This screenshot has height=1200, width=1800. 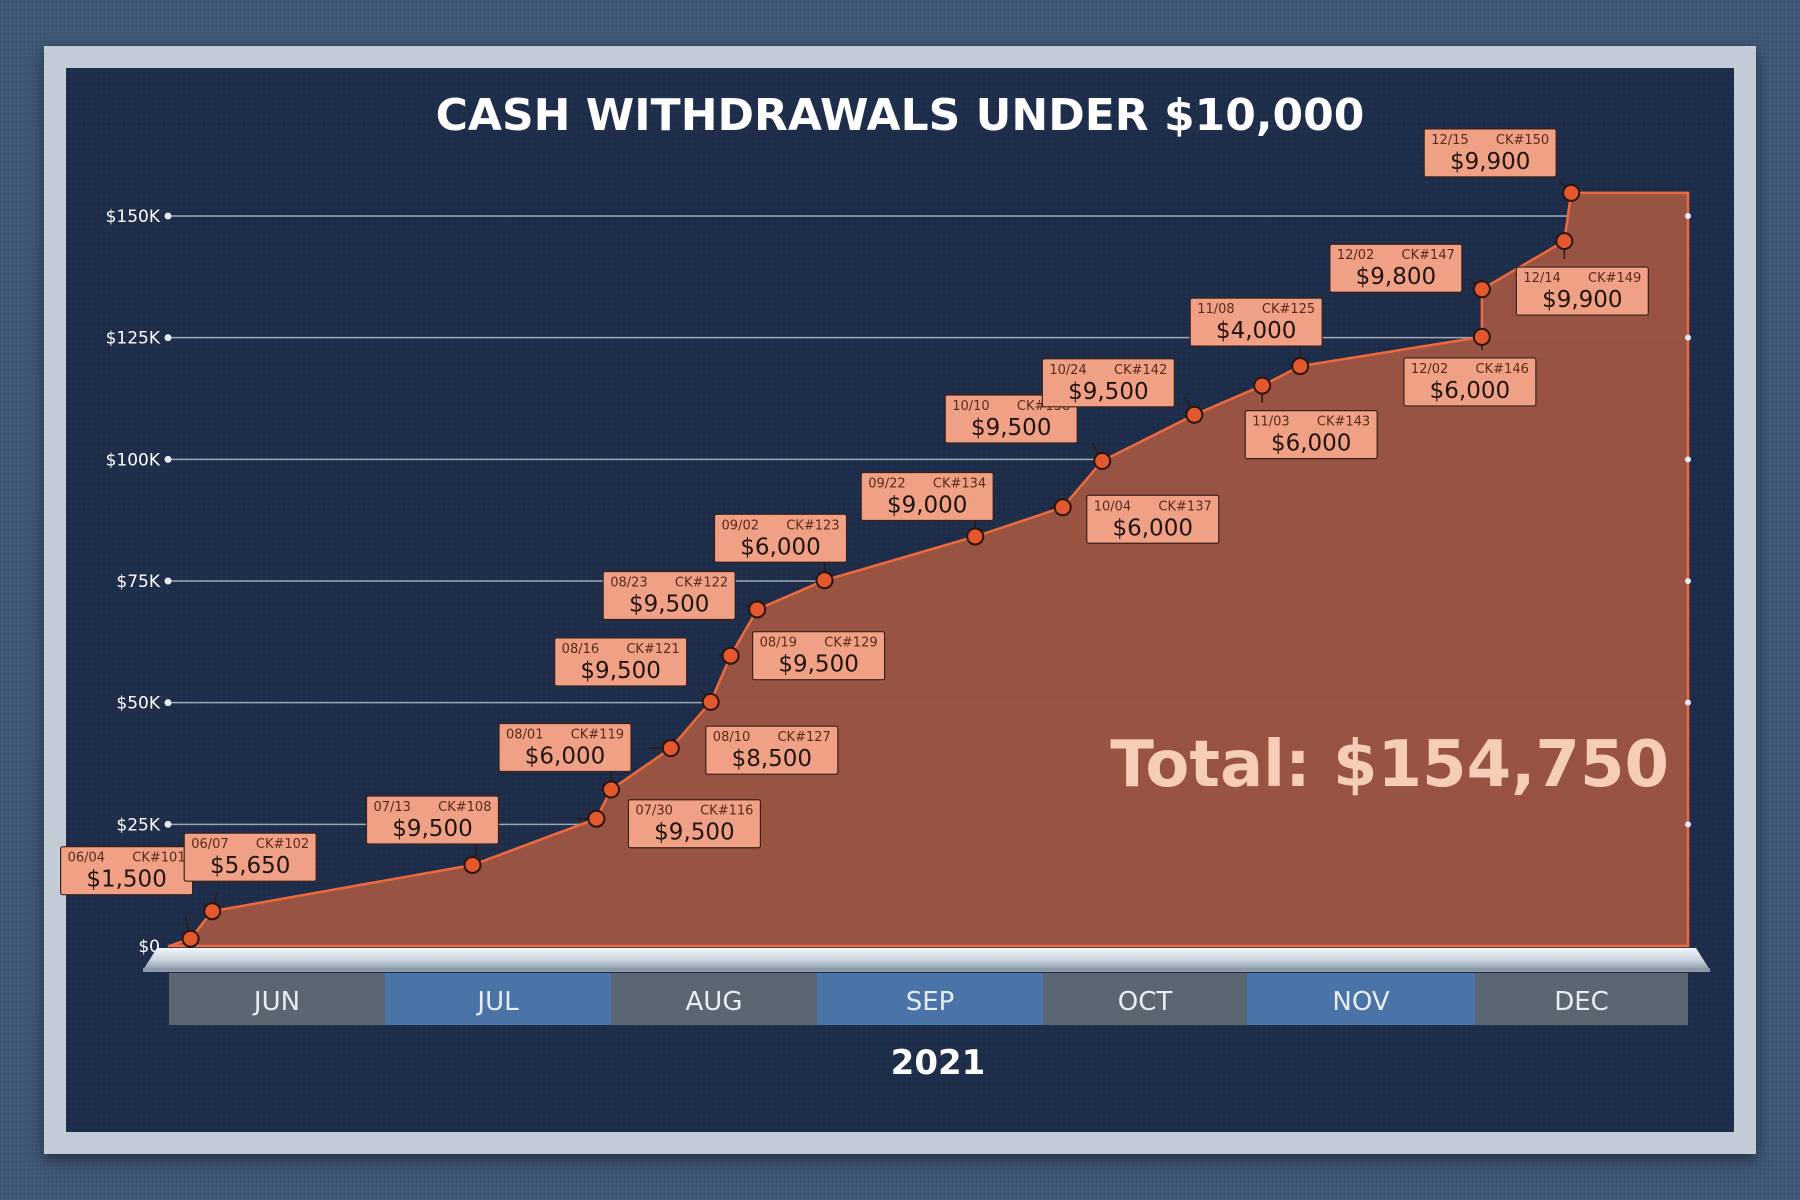 What do you see at coordinates (1112, 506) in the screenshot?
I see `label-date: 10/04` at bounding box center [1112, 506].